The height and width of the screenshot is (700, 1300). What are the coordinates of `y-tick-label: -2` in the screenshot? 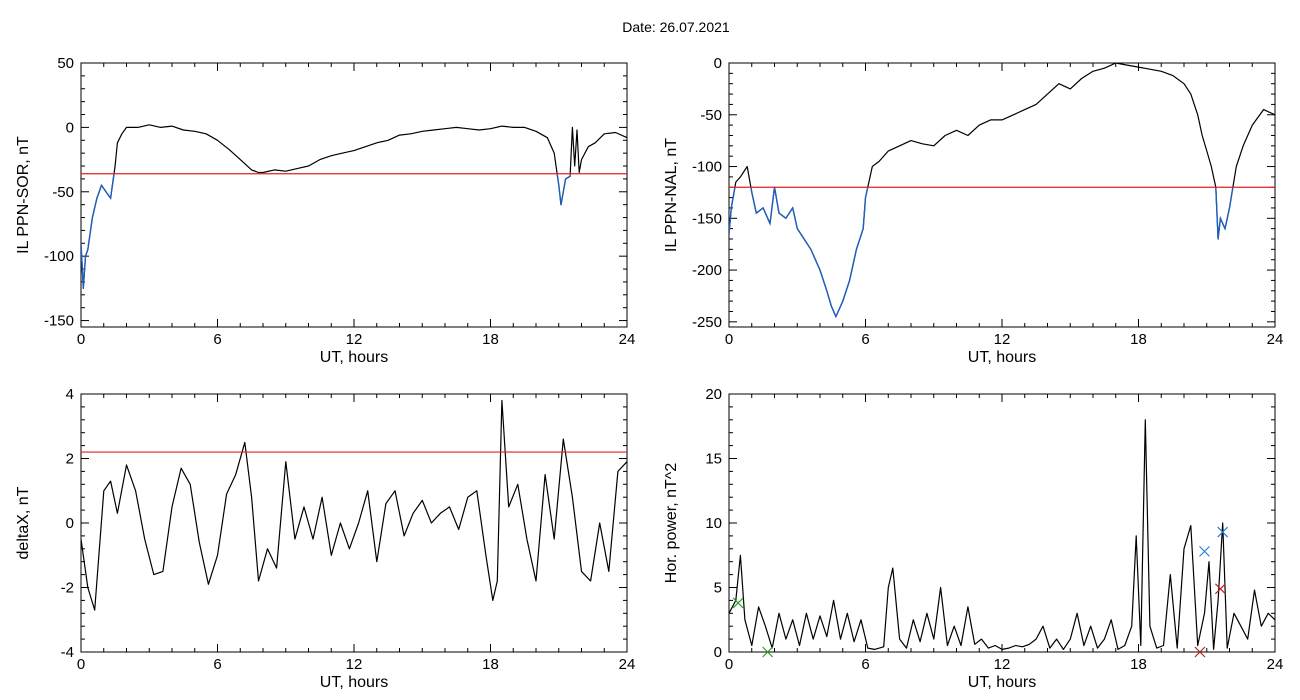 It's located at (67, 588).